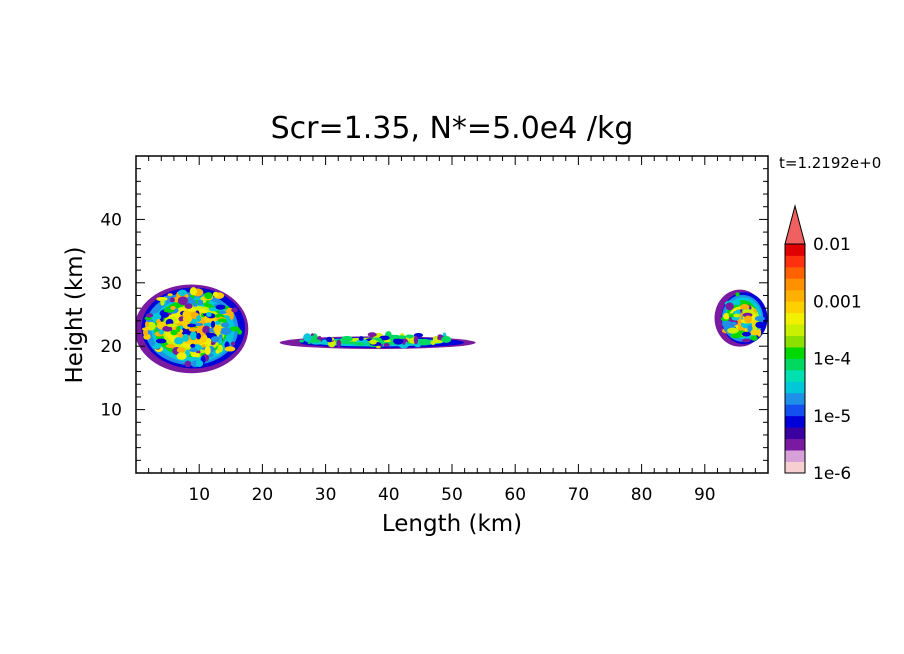  Describe the element at coordinates (642, 495) in the screenshot. I see `x-tick-label: 80` at that location.